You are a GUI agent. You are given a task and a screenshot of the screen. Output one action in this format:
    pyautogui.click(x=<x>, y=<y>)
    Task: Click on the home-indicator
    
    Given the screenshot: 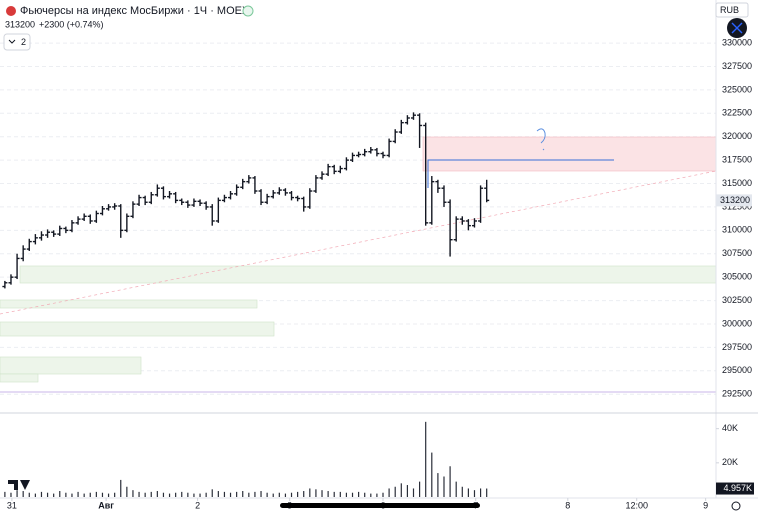 What is the action you would take?
    pyautogui.click(x=380, y=505)
    